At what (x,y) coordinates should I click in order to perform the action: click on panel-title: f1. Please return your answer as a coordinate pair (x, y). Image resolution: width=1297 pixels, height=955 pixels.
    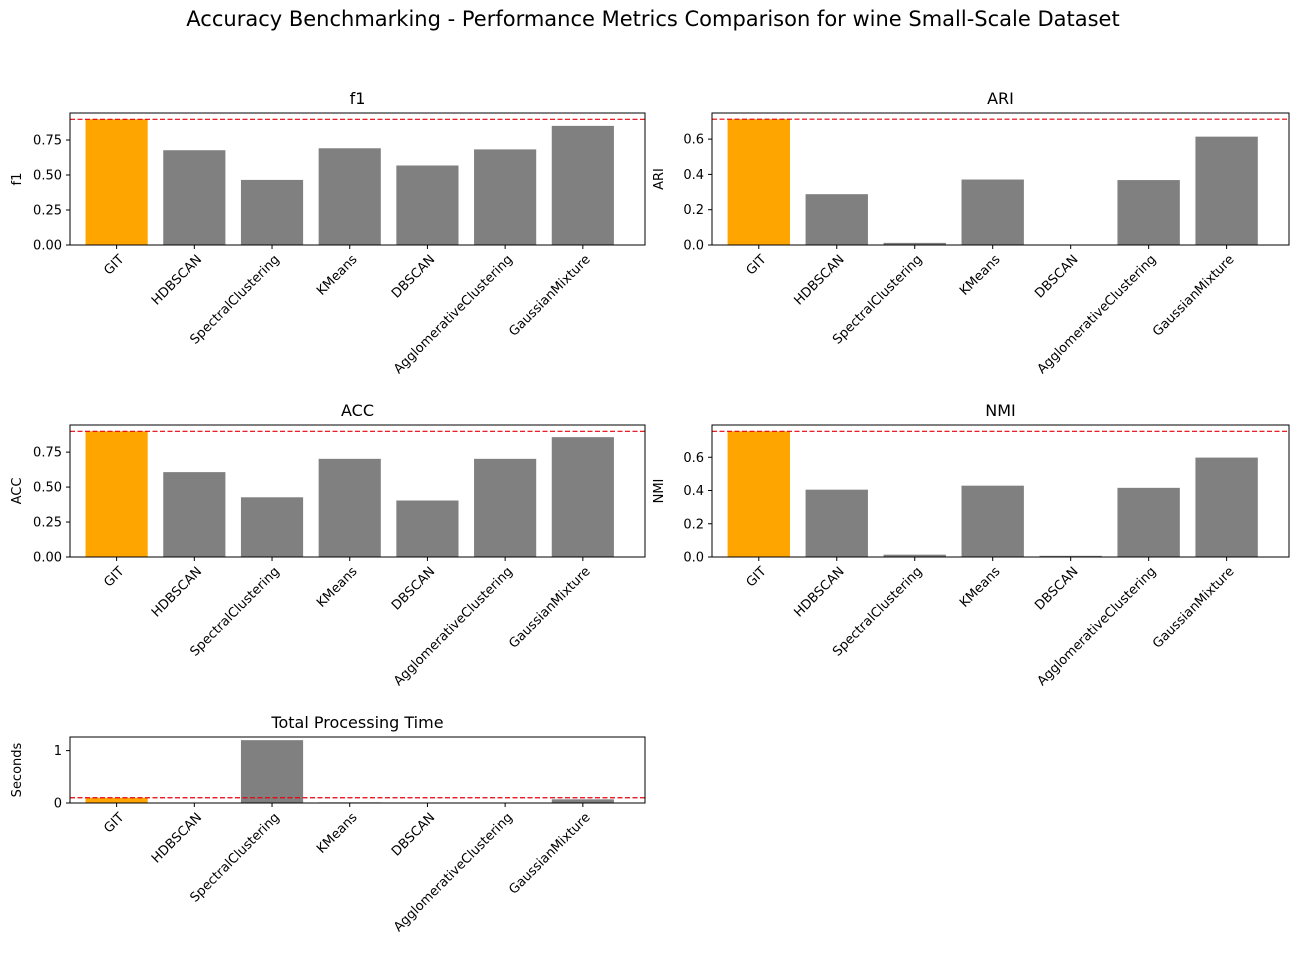
    Looking at the image, I should click on (358, 98).